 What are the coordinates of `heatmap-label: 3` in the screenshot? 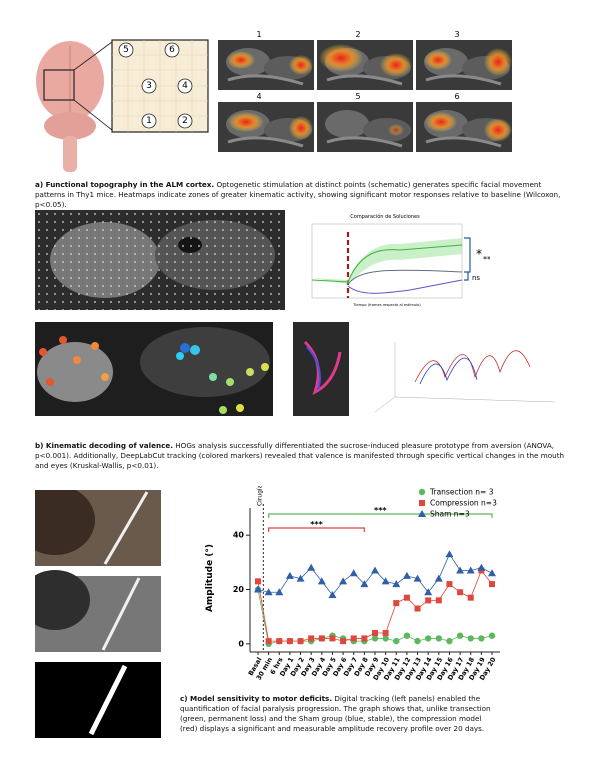 It's located at (456, 34).